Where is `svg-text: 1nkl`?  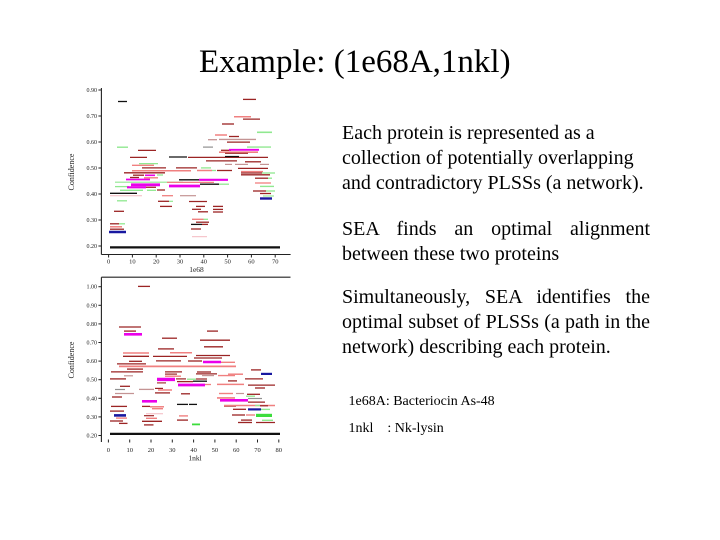 svg-text: 1nkl is located at coordinates (194, 458).